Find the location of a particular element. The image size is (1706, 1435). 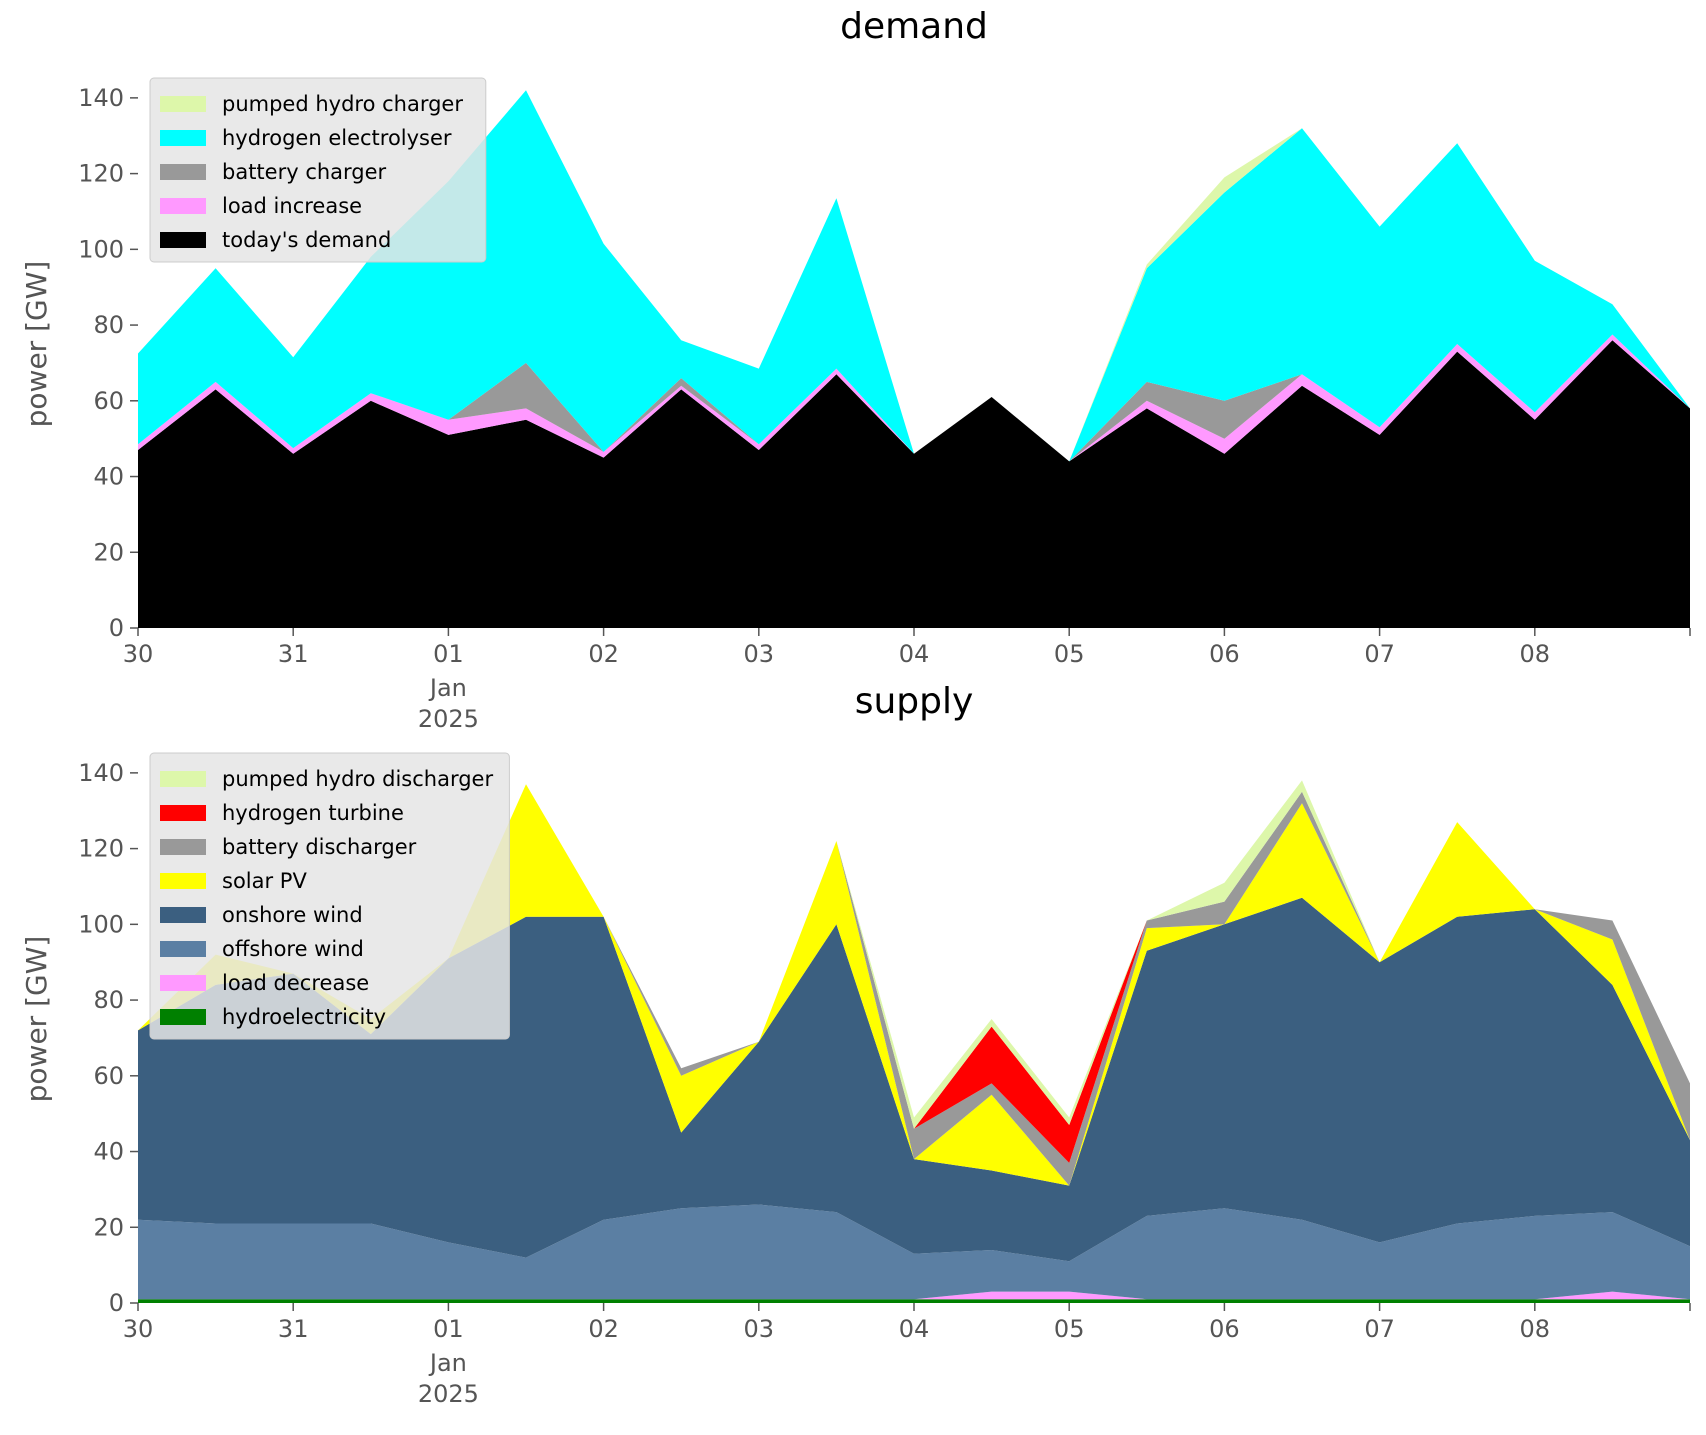

legend-swatch-offshore-wind is located at coordinates (183, 949).